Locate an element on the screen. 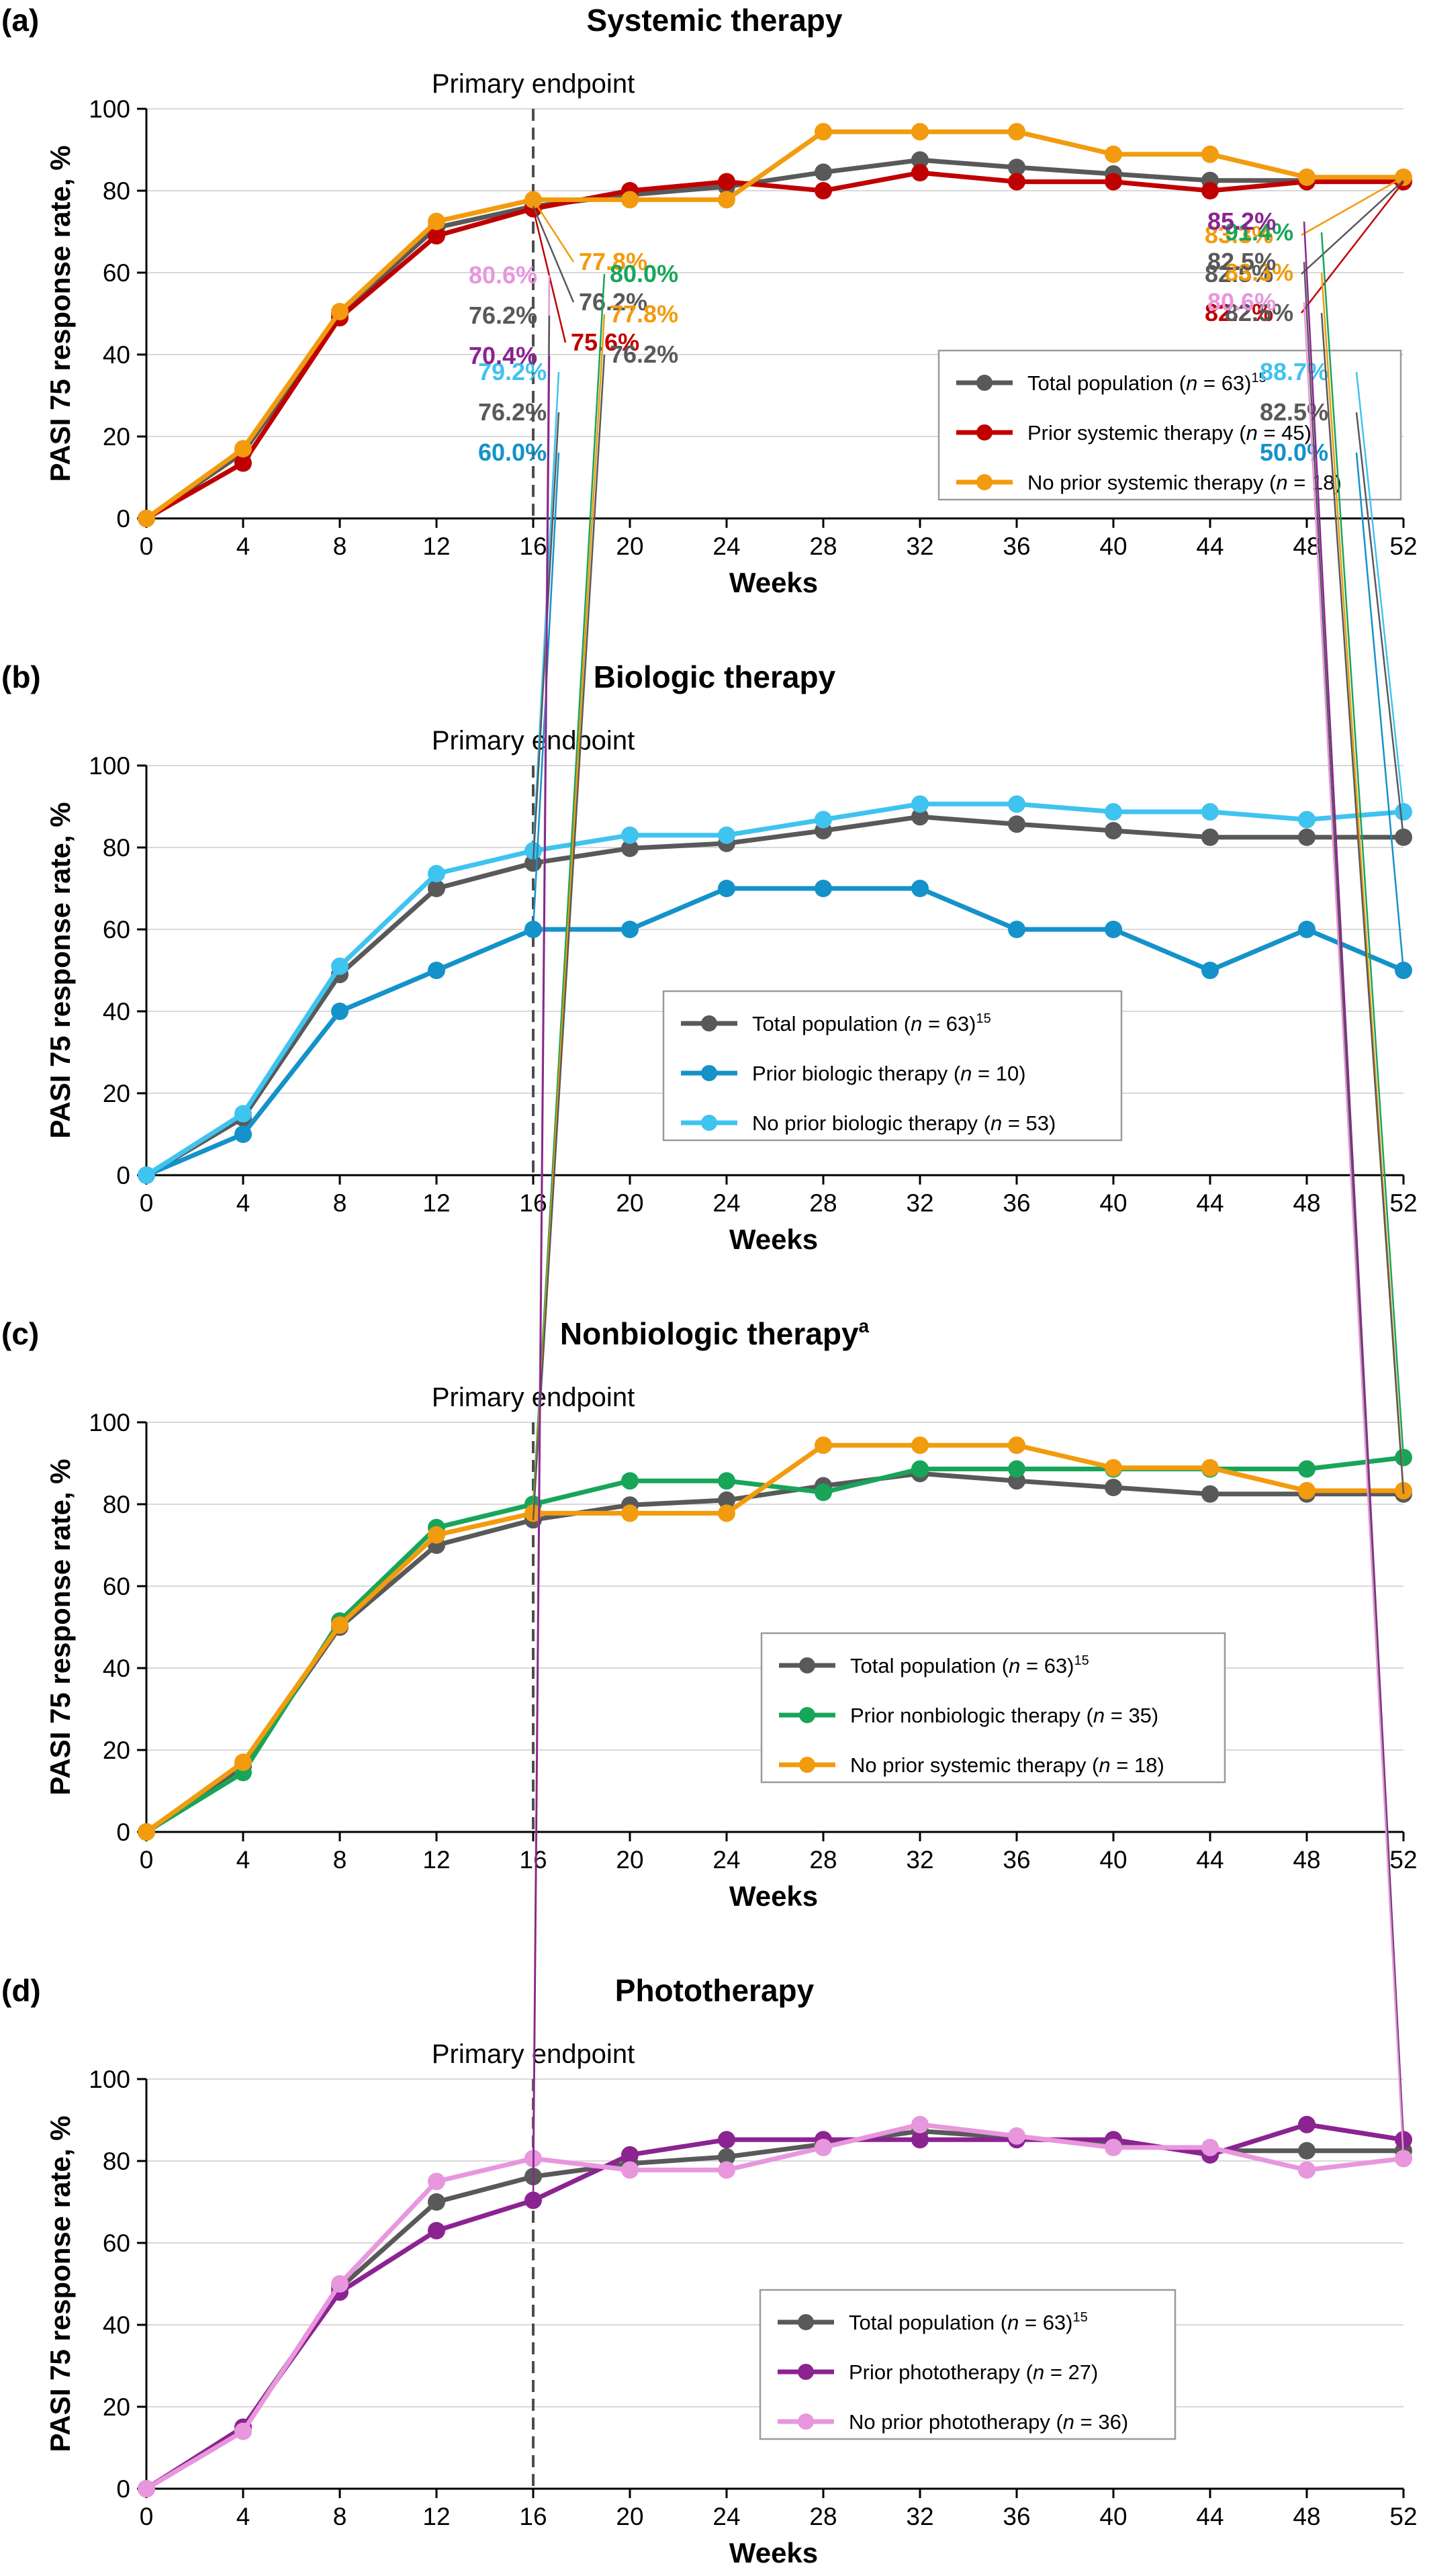  callout-label: 80.0% is located at coordinates (644, 273).